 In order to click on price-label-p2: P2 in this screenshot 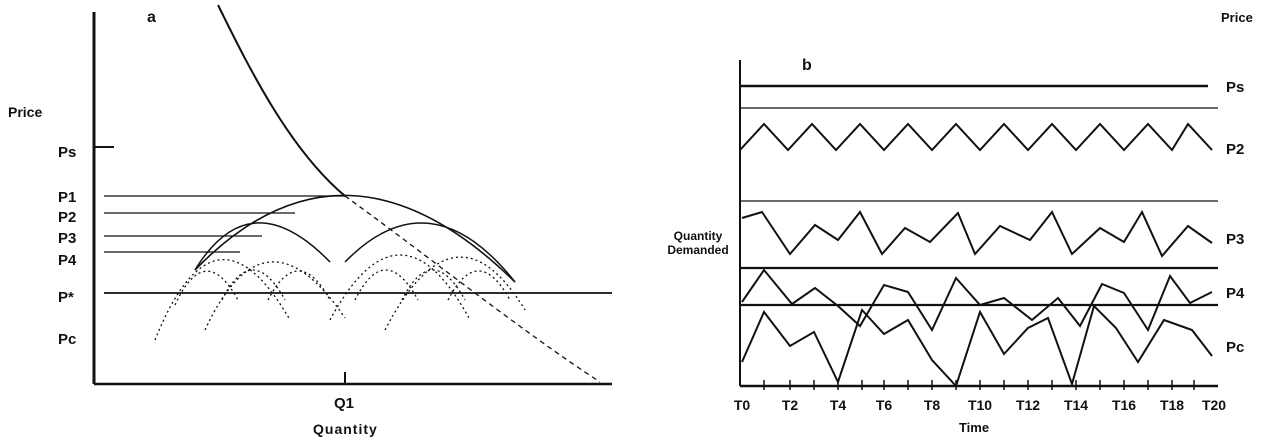, I will do `click(67, 217)`.